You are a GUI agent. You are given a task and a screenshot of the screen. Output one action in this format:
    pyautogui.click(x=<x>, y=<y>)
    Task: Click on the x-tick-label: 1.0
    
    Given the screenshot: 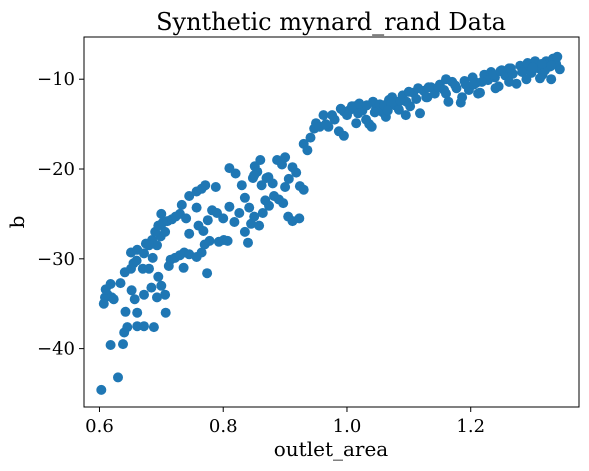 What is the action you would take?
    pyautogui.click(x=347, y=426)
    